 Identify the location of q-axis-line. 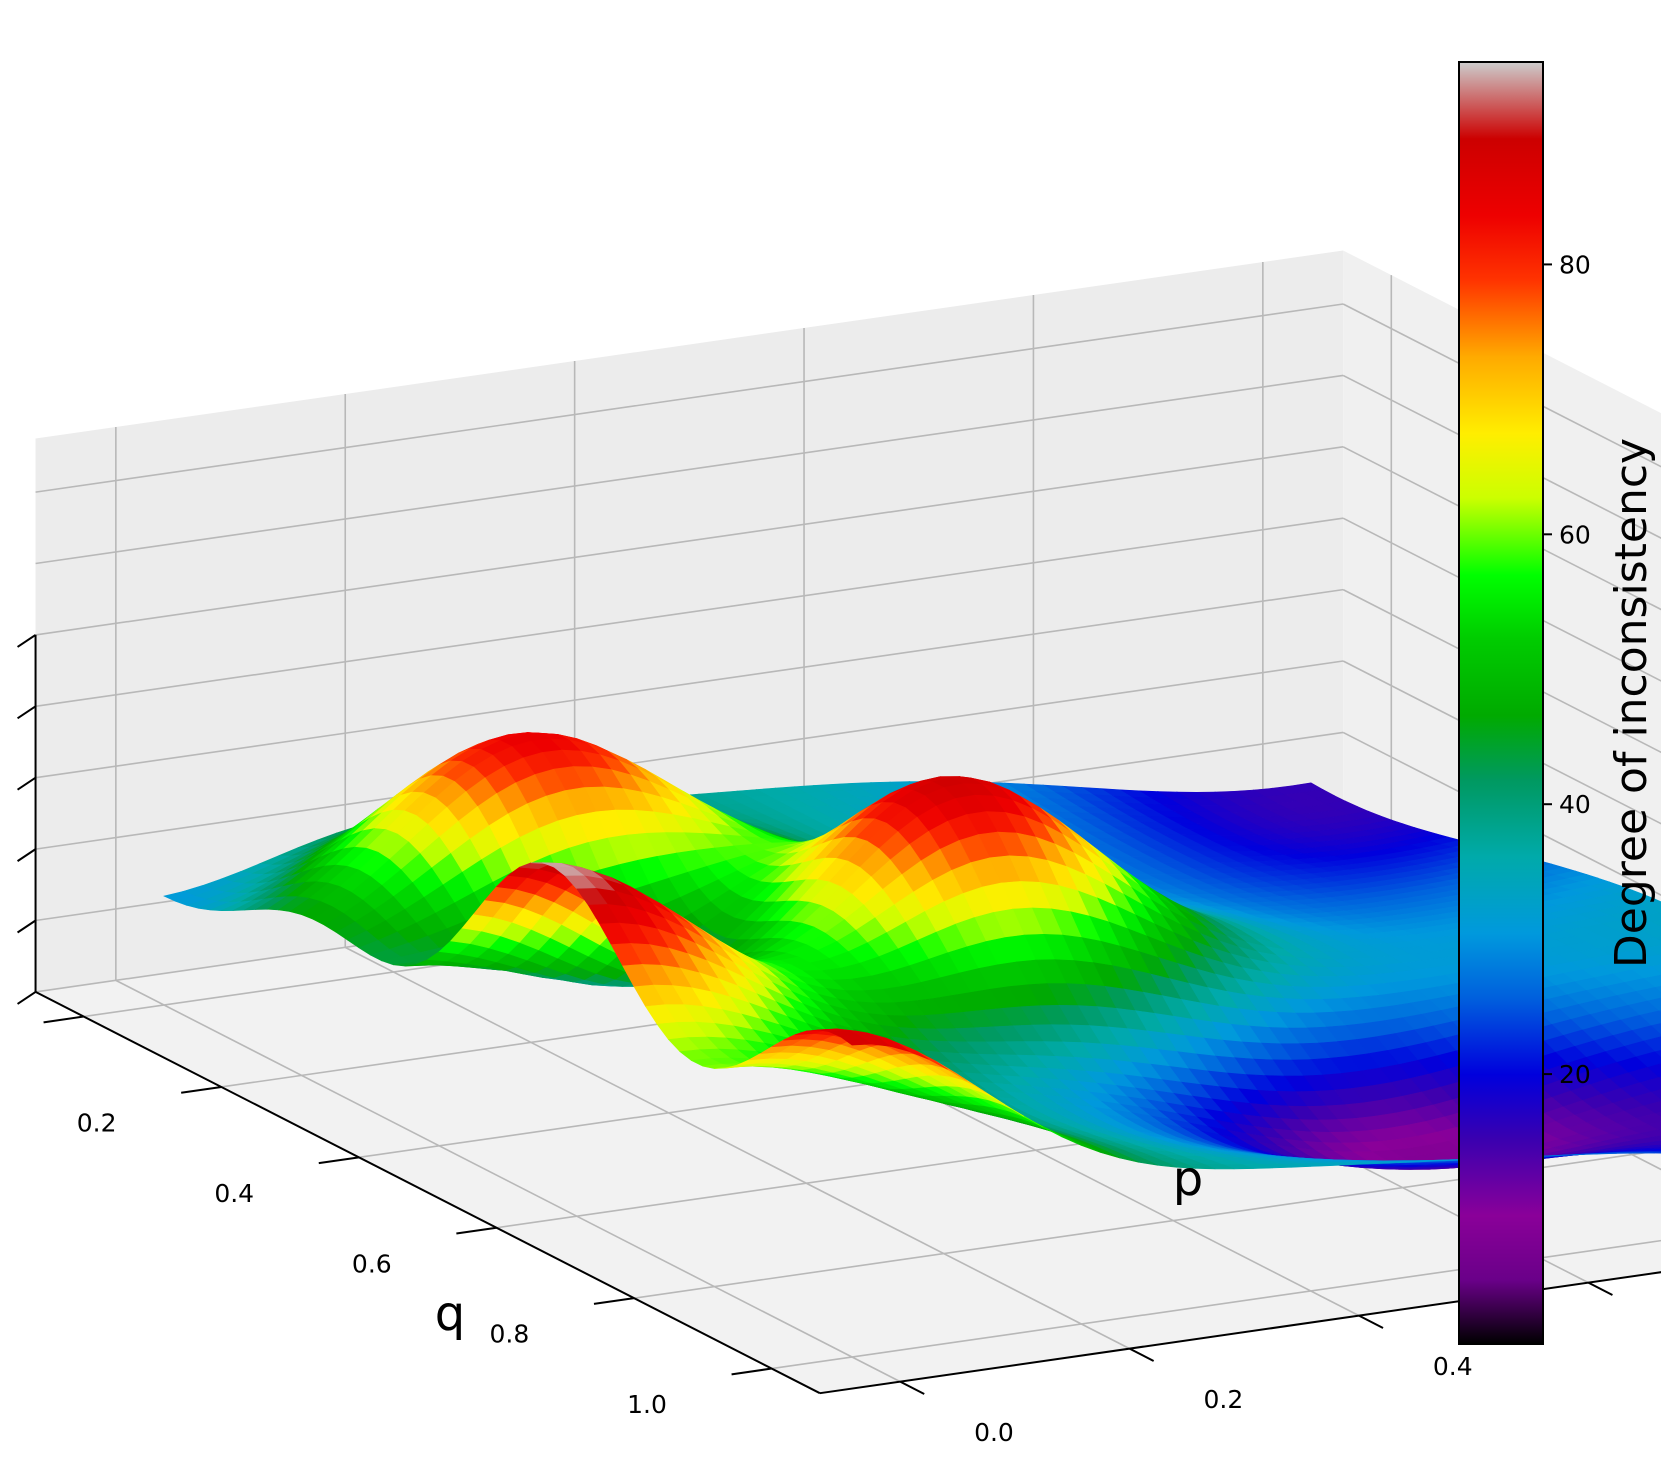
(428, 1193).